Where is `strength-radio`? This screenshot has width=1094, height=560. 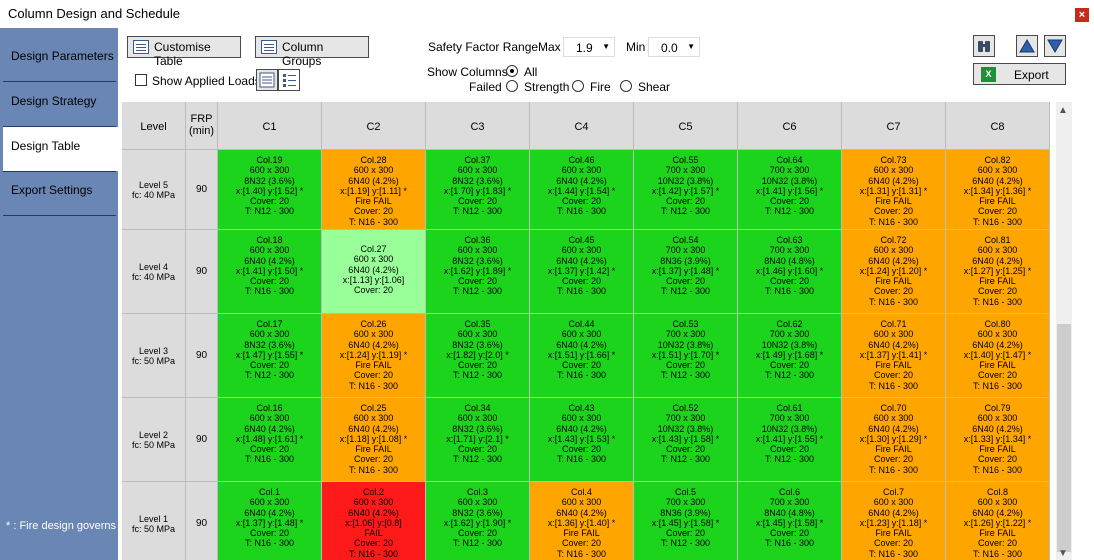 strength-radio is located at coordinates (512, 86).